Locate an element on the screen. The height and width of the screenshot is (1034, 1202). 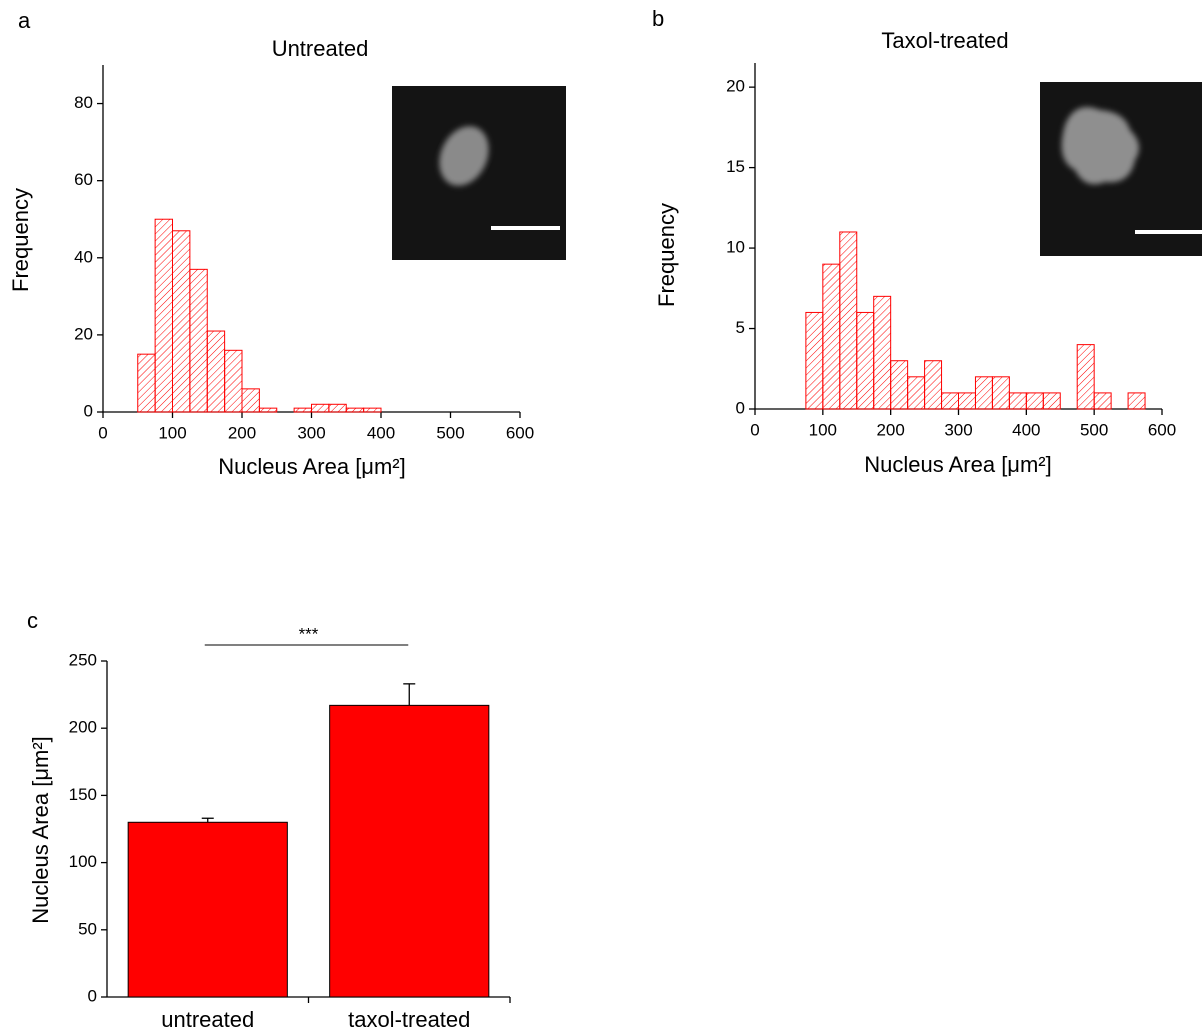
y-tick-label: 40 is located at coordinates (83, 256).